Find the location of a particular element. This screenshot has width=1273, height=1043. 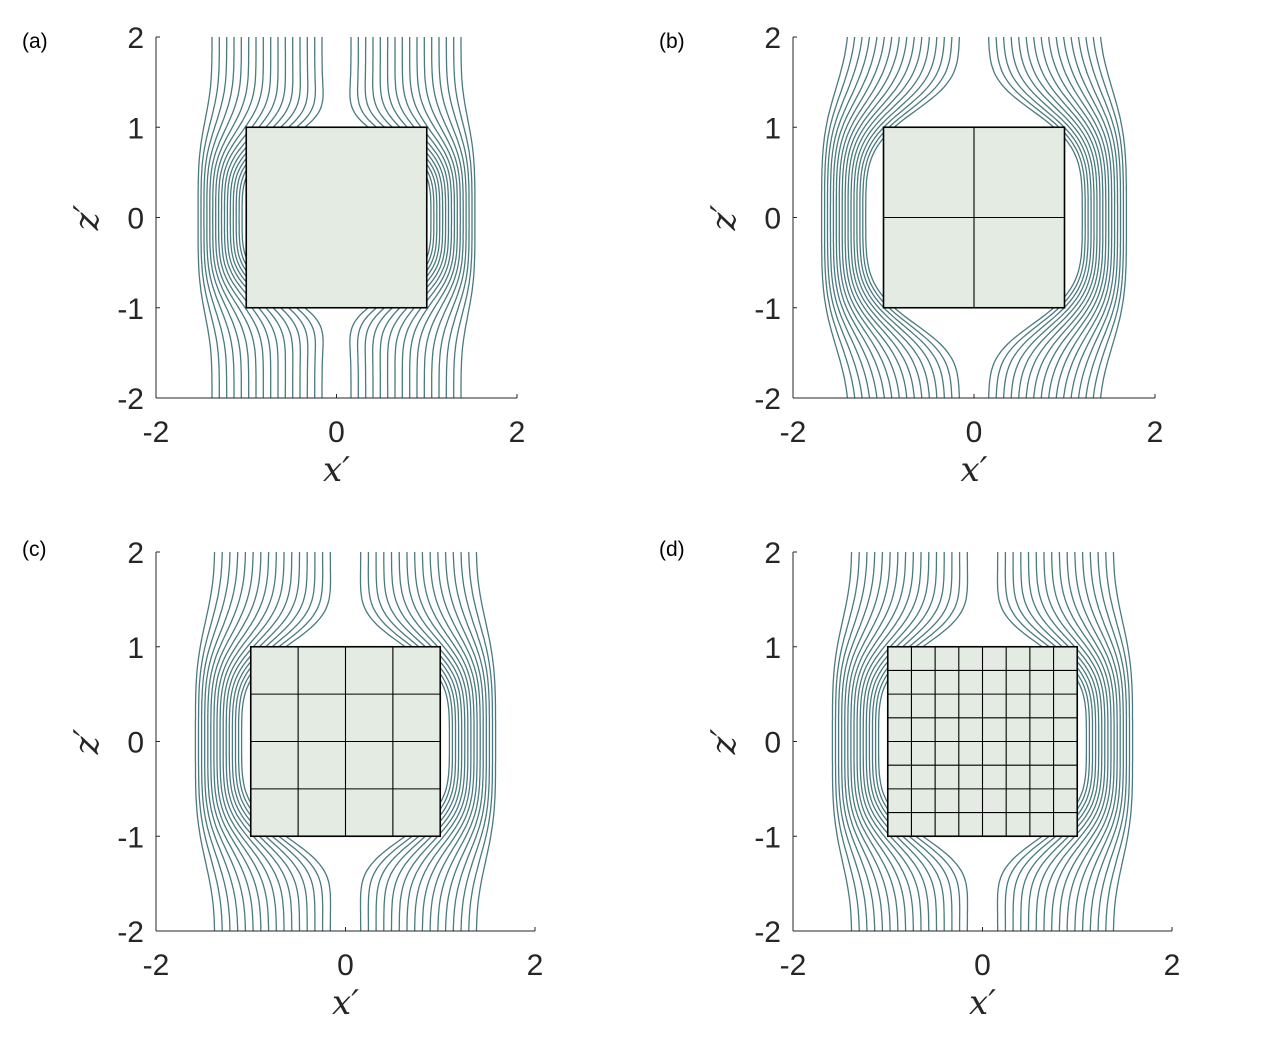

body-square is located at coordinates (336, 217).